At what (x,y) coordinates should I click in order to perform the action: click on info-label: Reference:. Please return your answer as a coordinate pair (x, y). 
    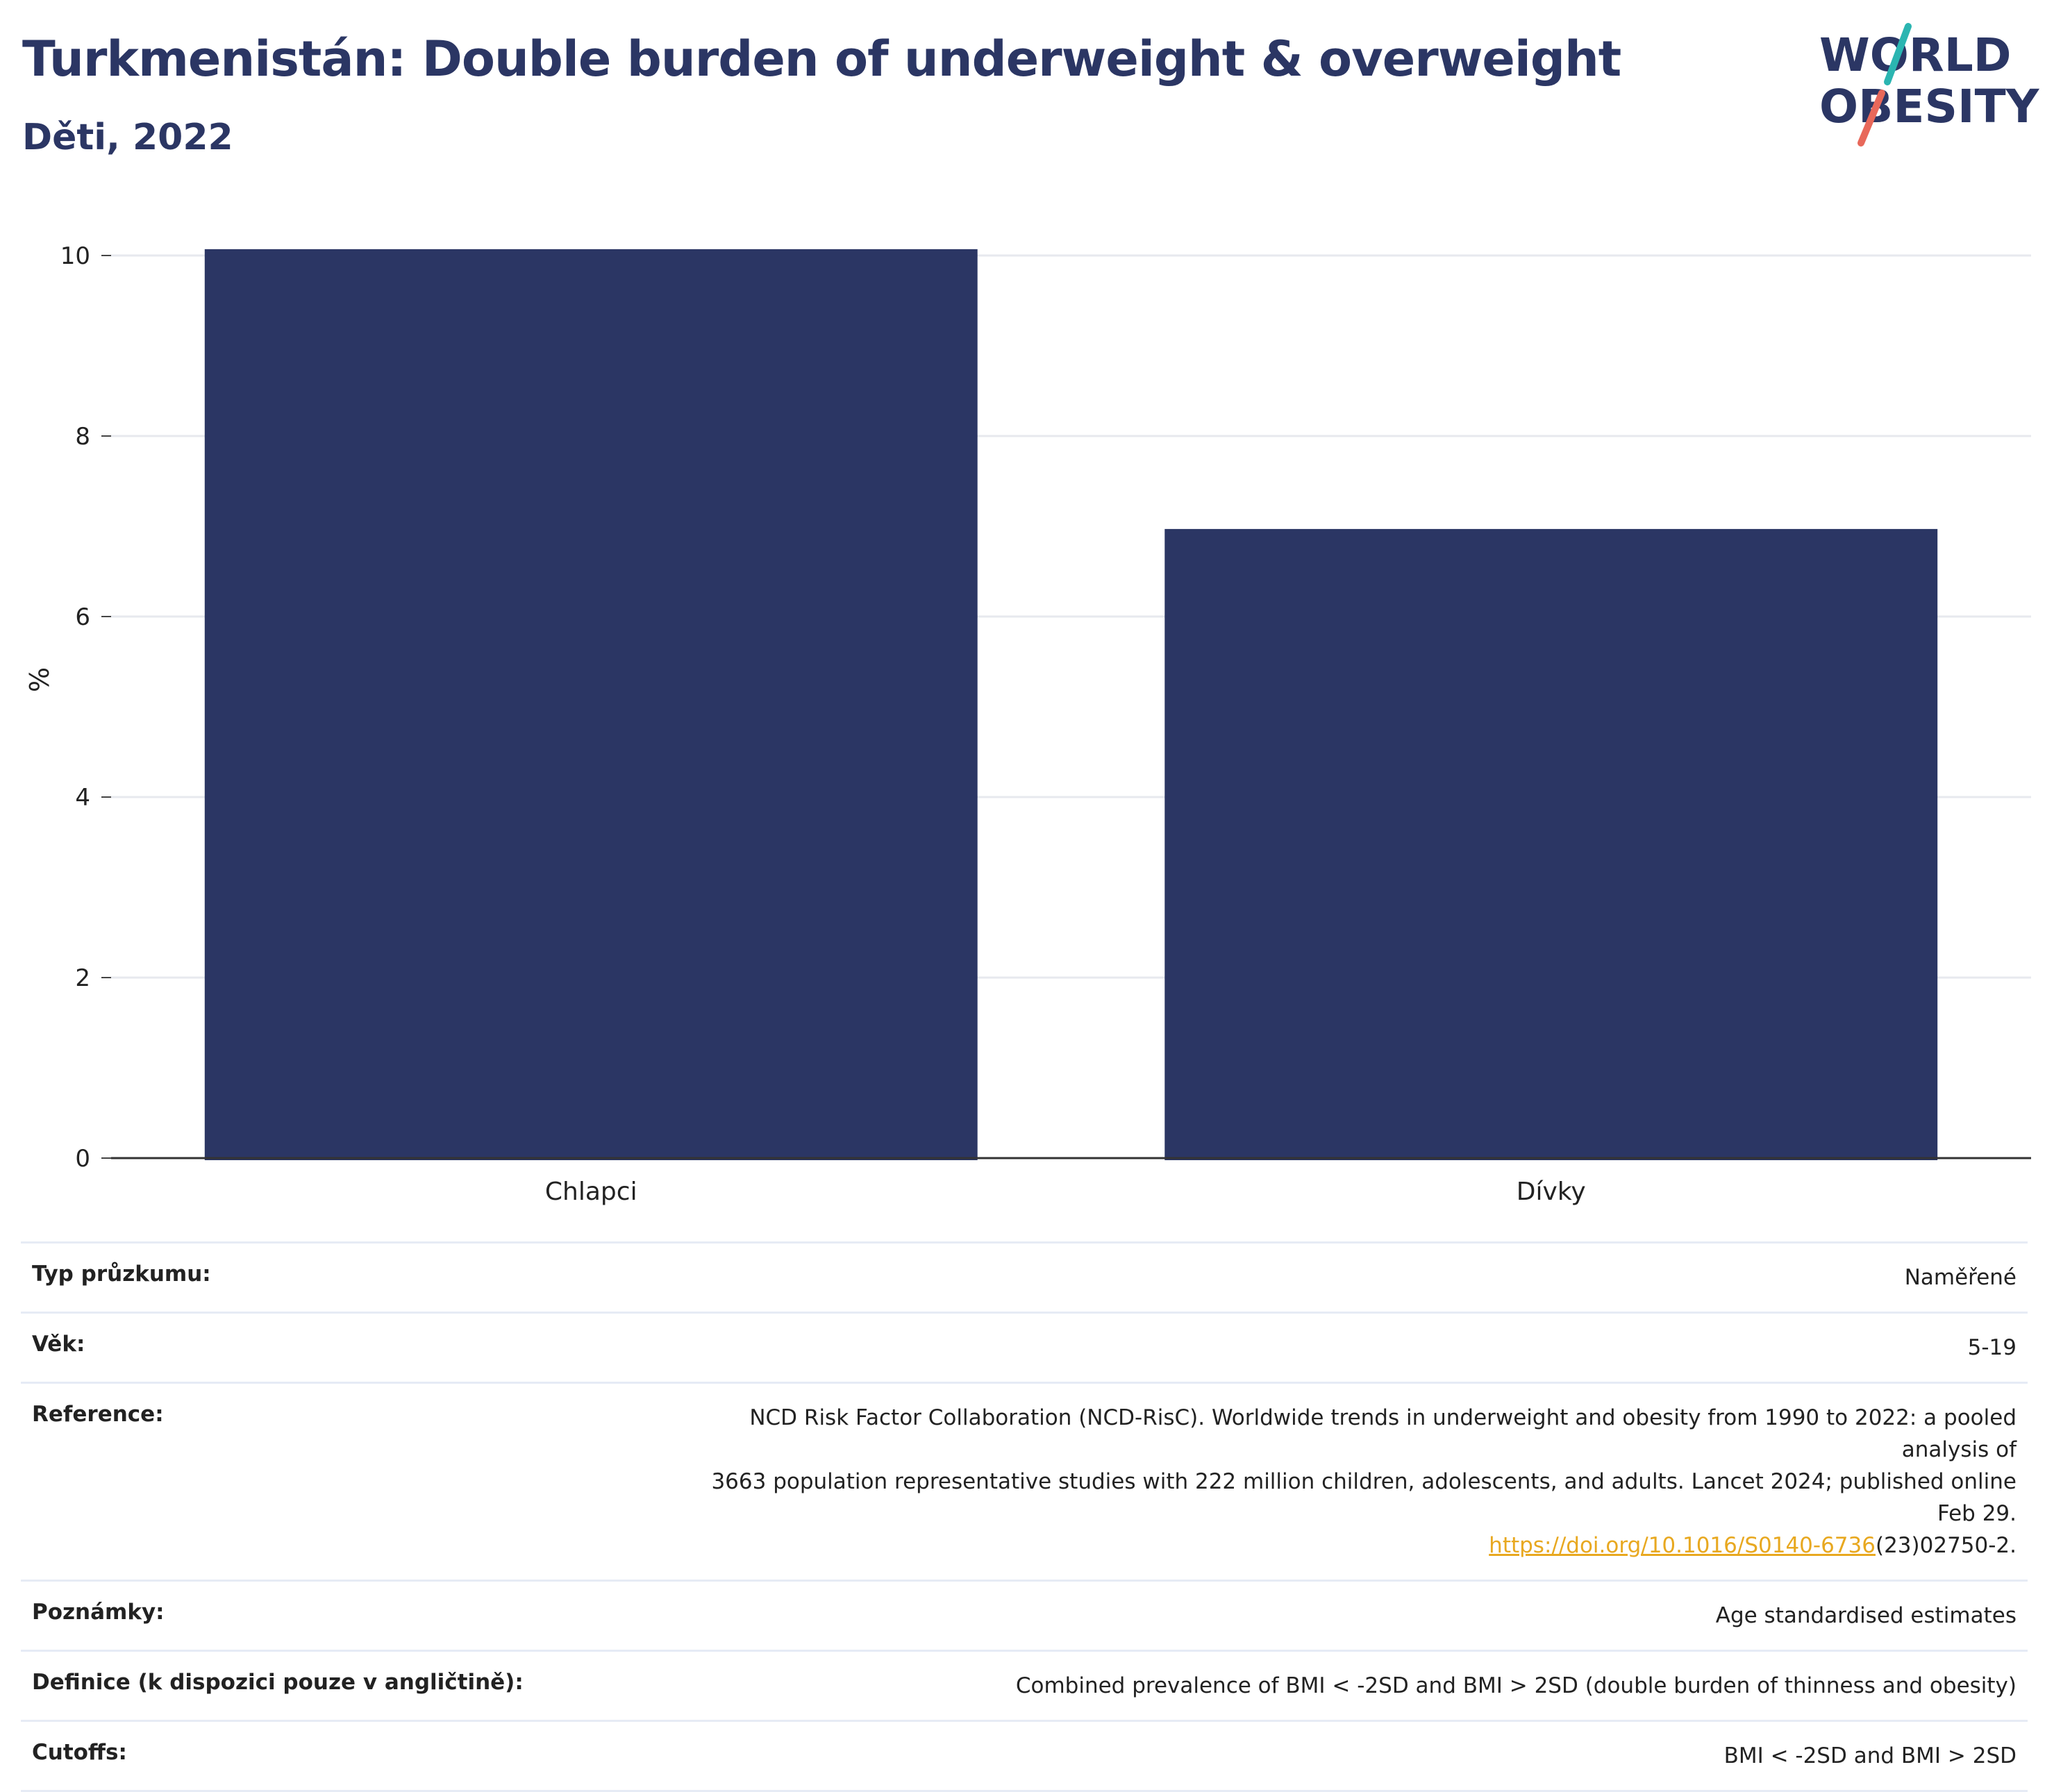
    Looking at the image, I should click on (344, 1482).